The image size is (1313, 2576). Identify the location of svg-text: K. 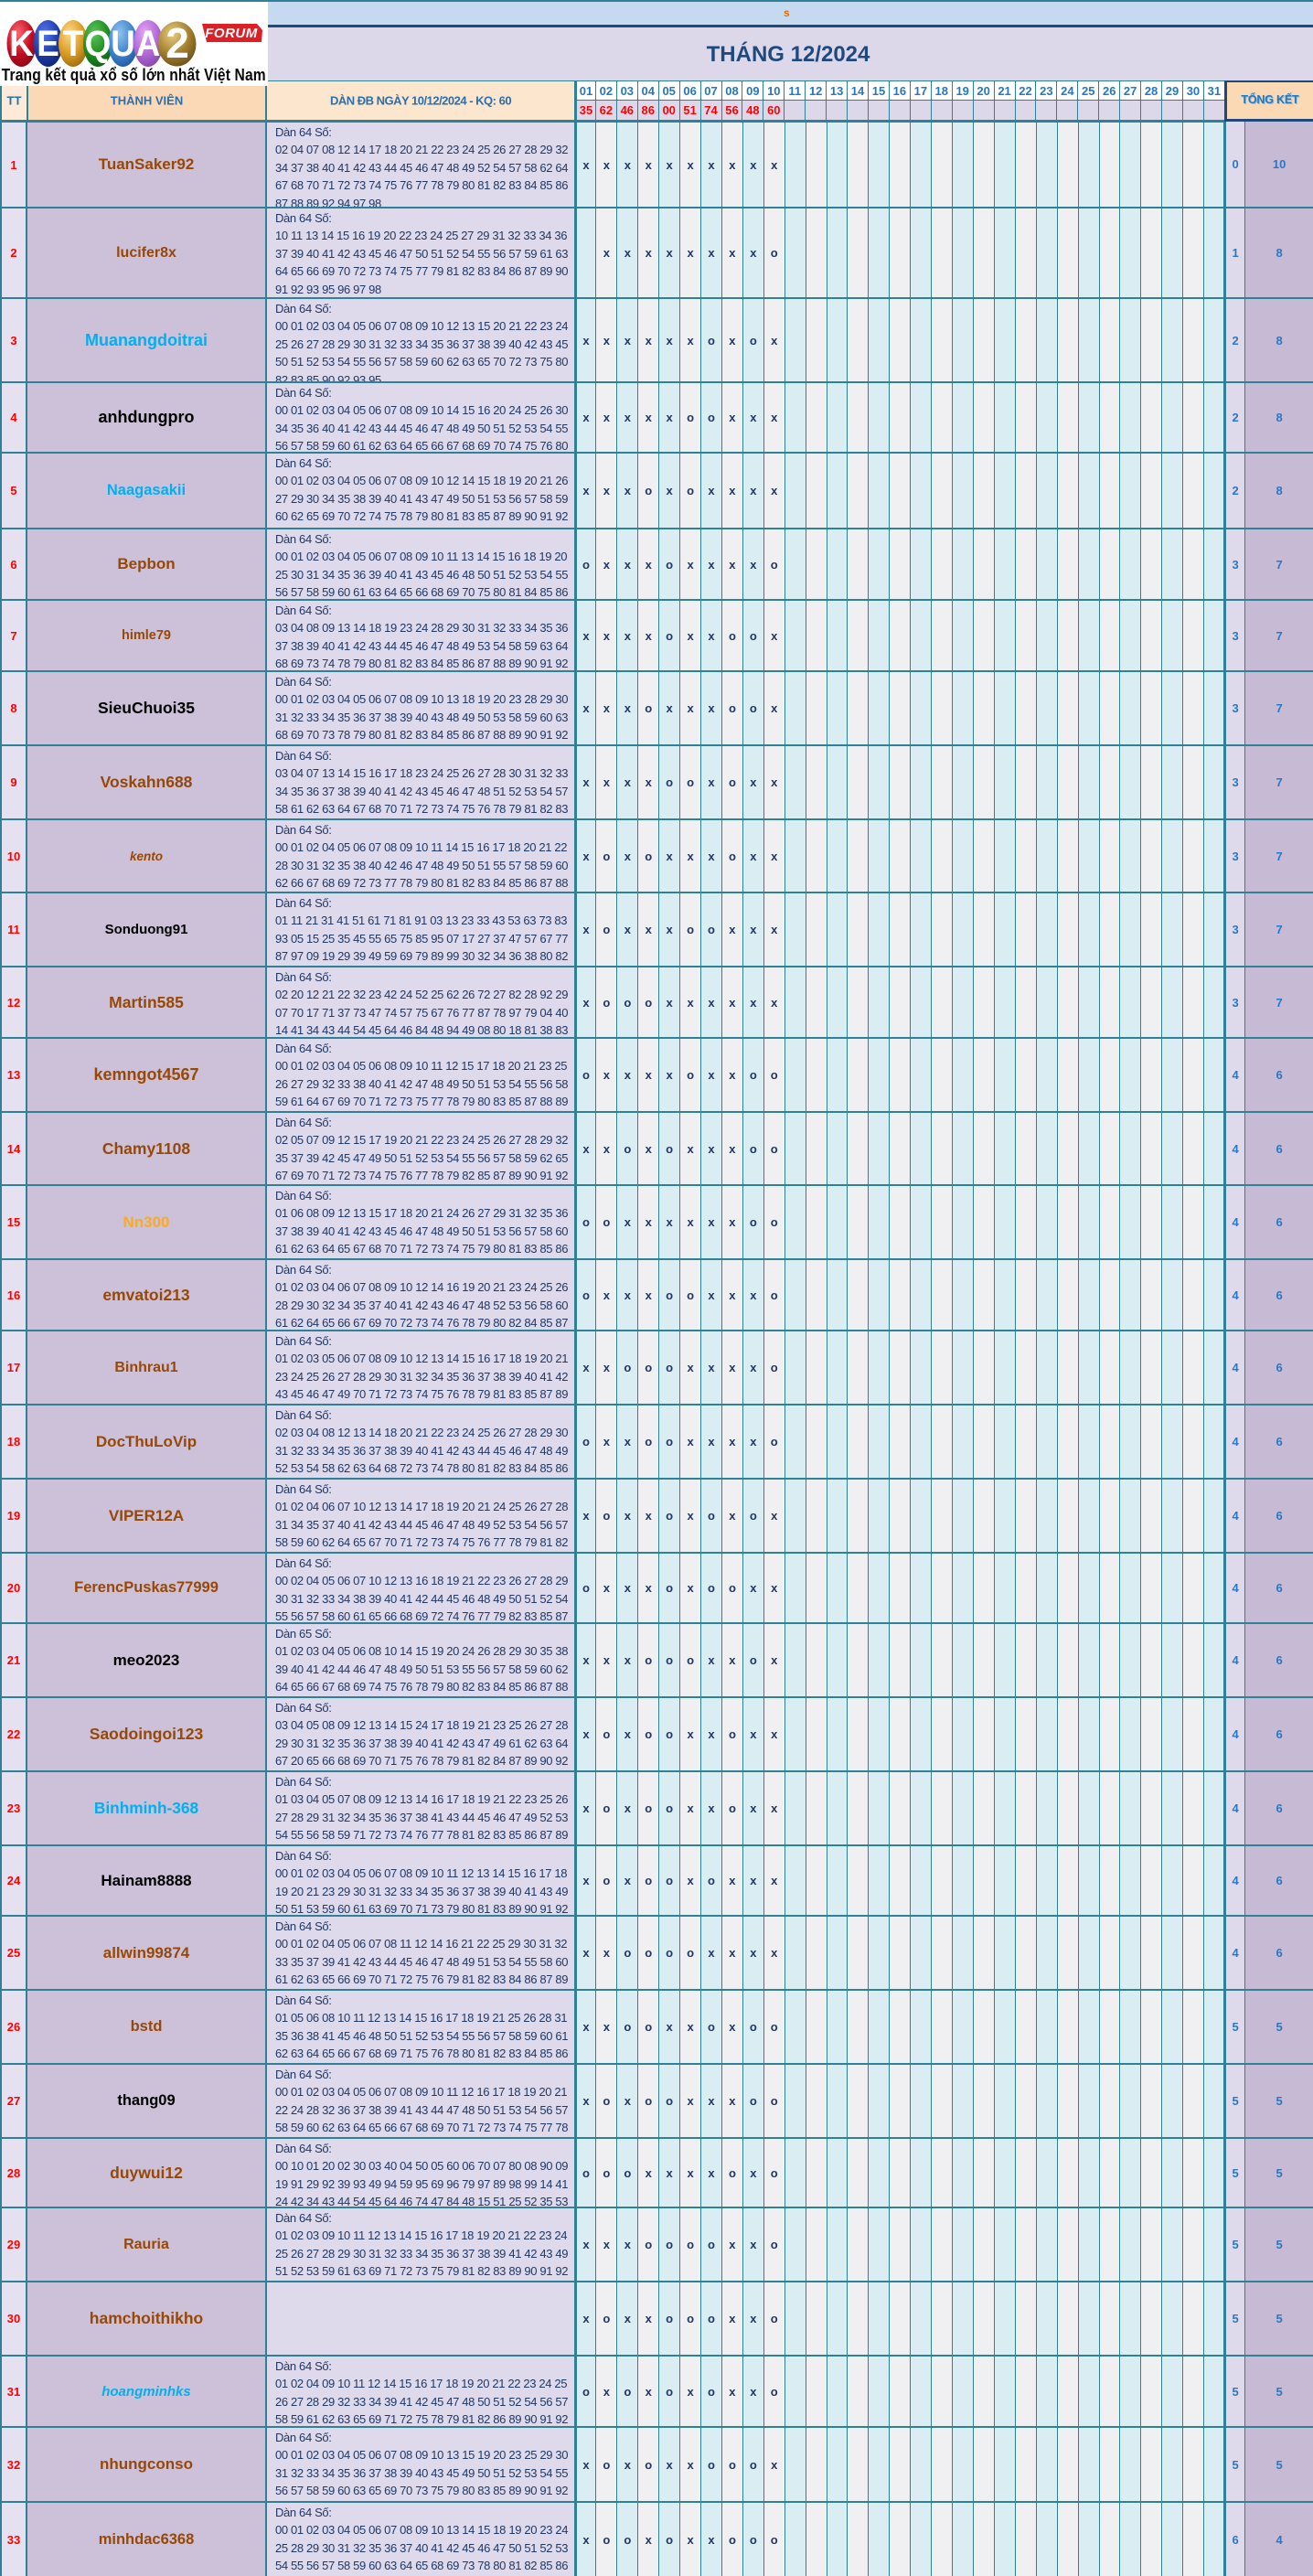
(21, 44).